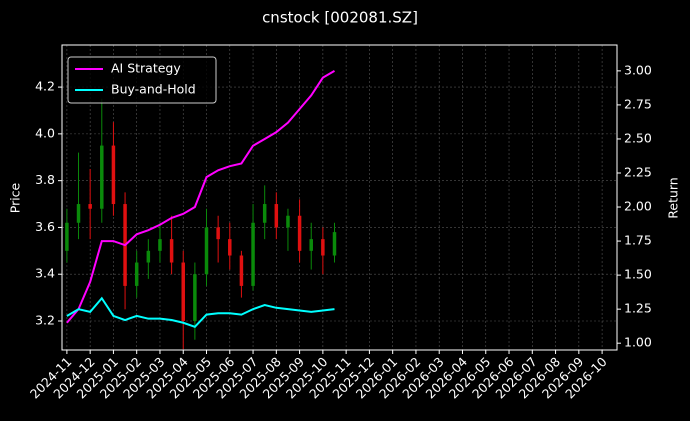 This screenshot has width=690, height=421. What do you see at coordinates (340, 18) in the screenshot?
I see `chart-title: cnstock [002081.SZ]` at bounding box center [340, 18].